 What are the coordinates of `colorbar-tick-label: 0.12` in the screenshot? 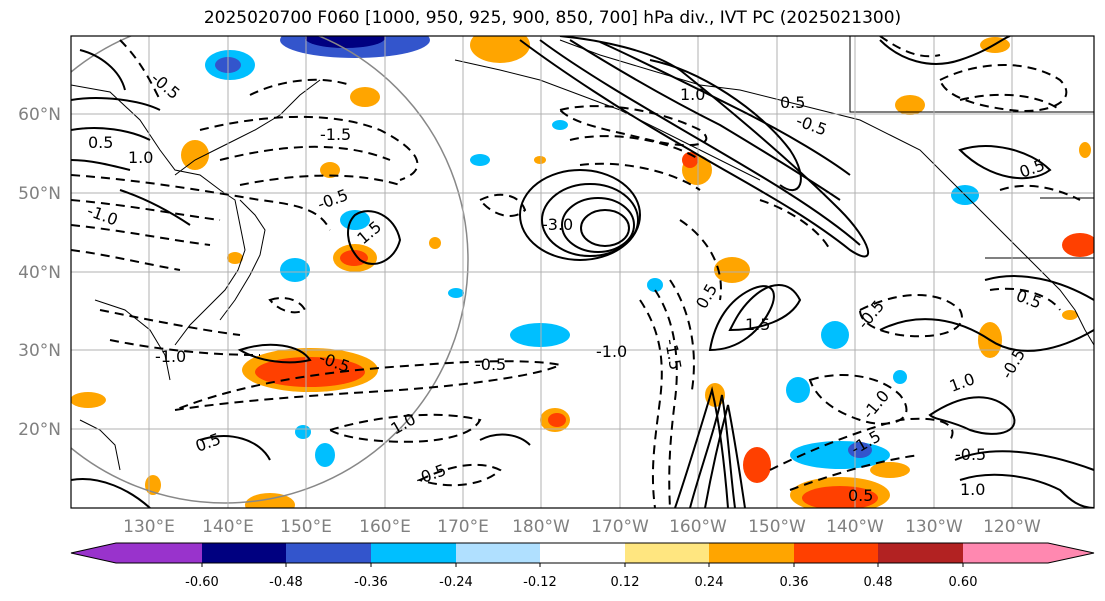 It's located at (625, 582).